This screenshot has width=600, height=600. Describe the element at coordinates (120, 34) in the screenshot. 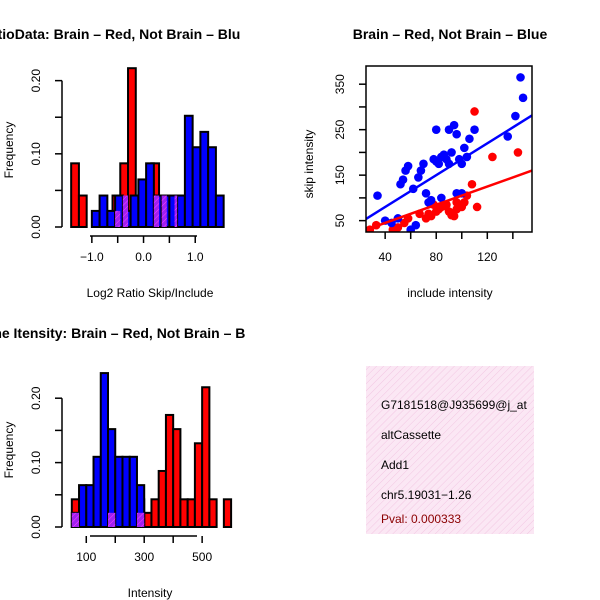

I see `ratio-hist-title: RatioData: Brain – Red, Not Brain – Blu` at that location.